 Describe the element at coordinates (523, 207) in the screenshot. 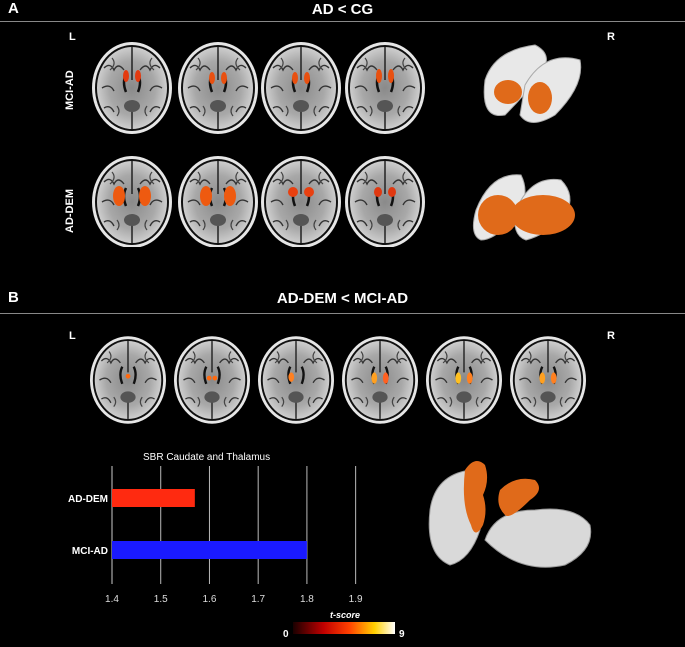

I see `panel-a-3d-render-ad-dem` at that location.